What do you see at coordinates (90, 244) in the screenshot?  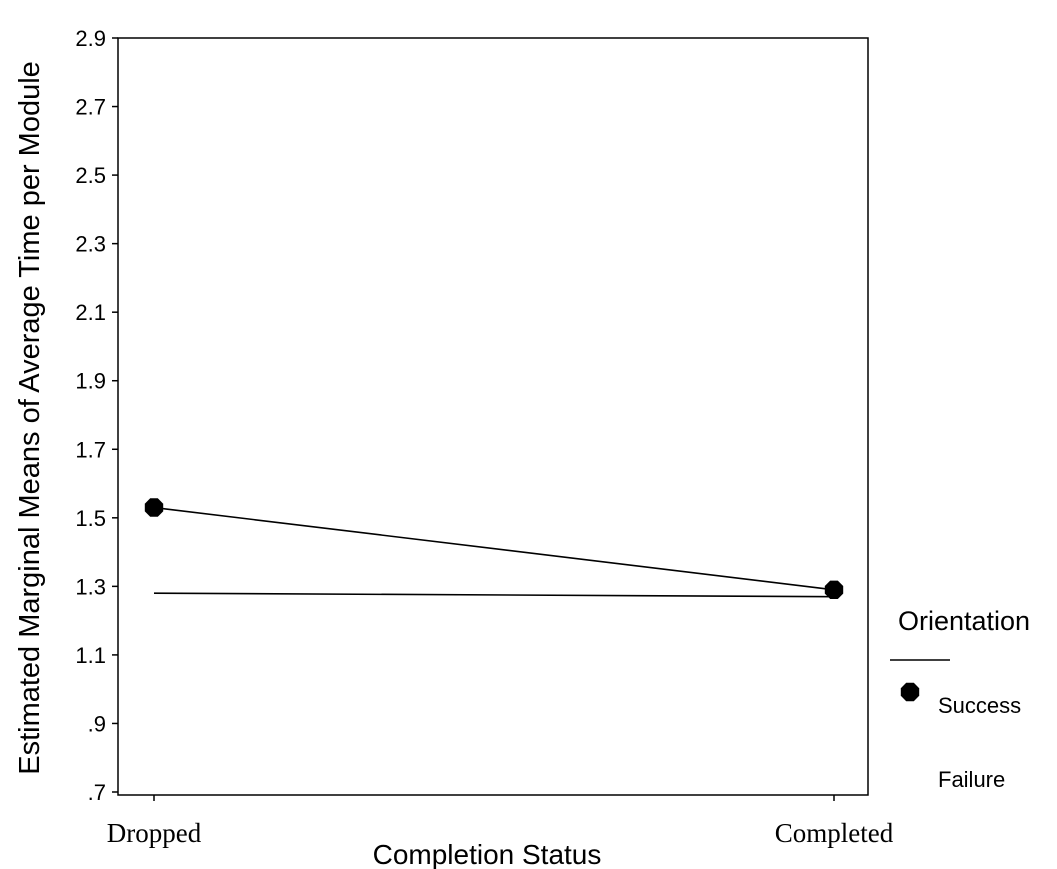 I see `y-tick-label: 2.3` at bounding box center [90, 244].